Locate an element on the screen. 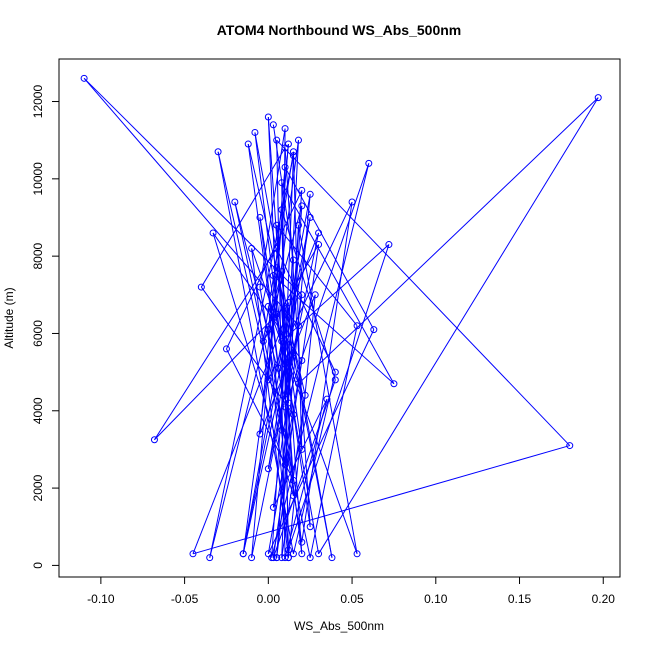 This screenshot has height=650, width=650. y-tick-label: 2000 is located at coordinates (38, 487).